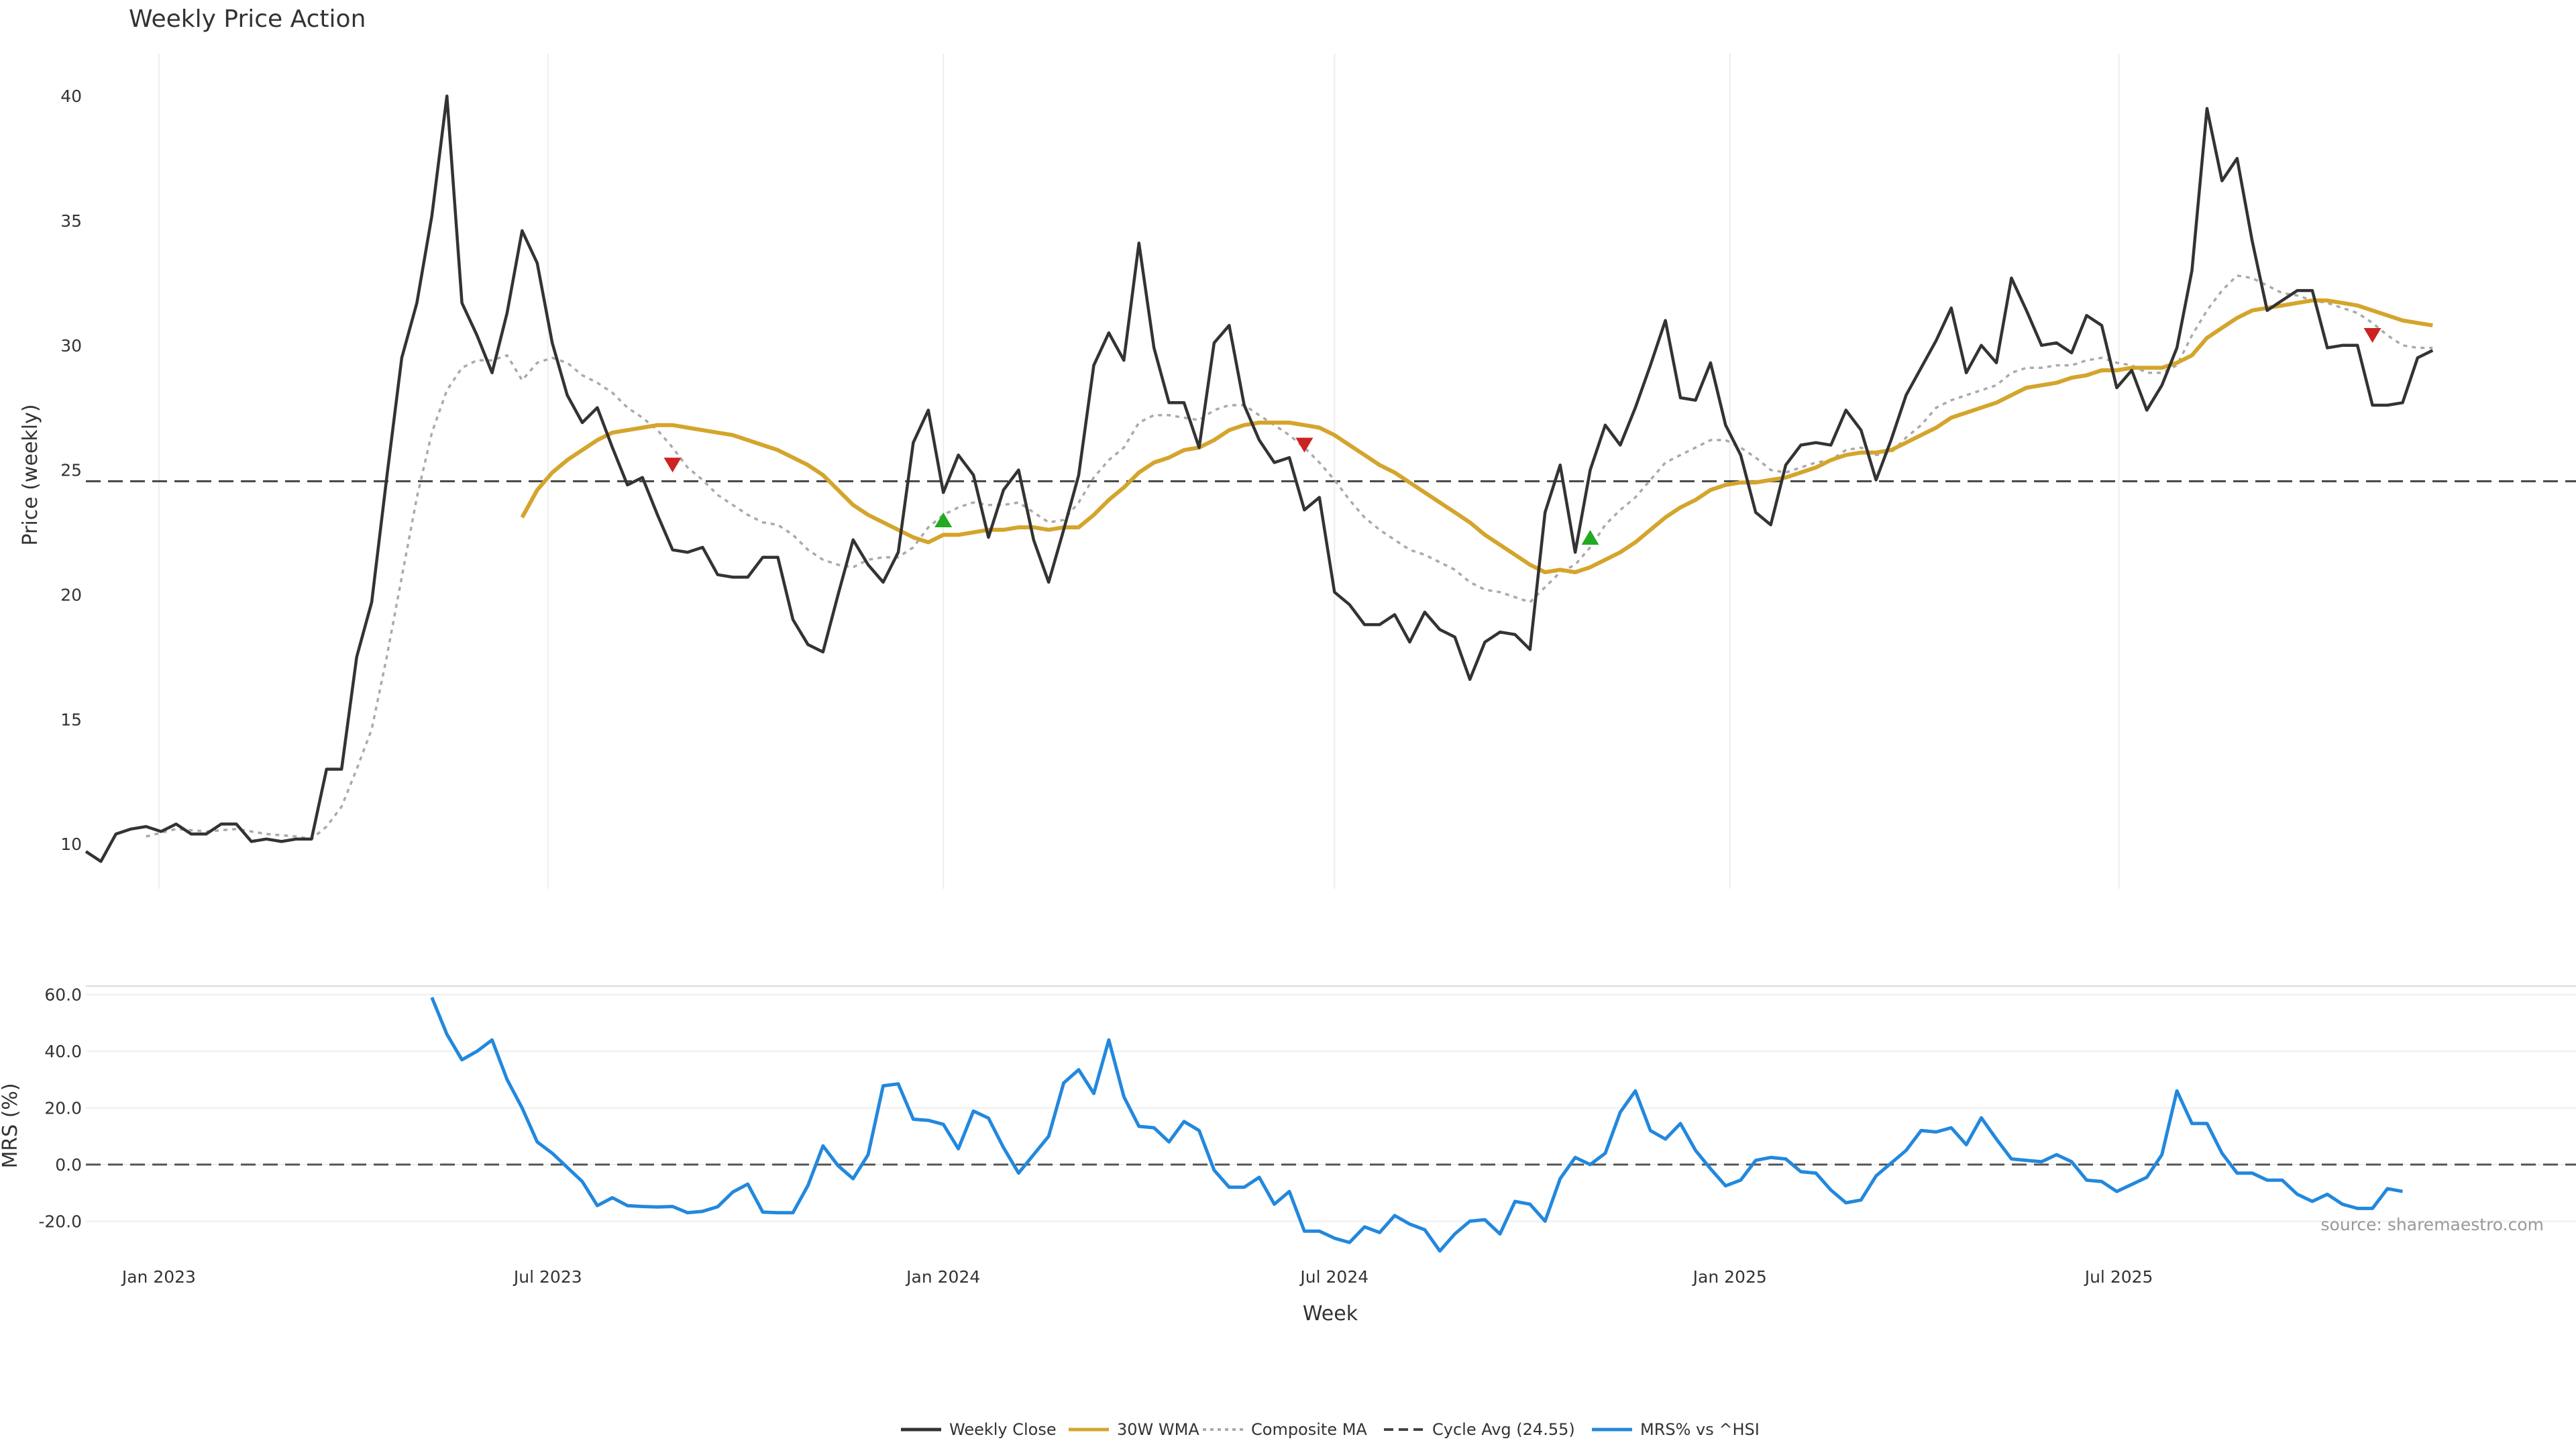 This screenshot has width=2576, height=1449. What do you see at coordinates (1700, 1429) in the screenshot?
I see `legend-label: MRS% vs ^HSI` at bounding box center [1700, 1429].